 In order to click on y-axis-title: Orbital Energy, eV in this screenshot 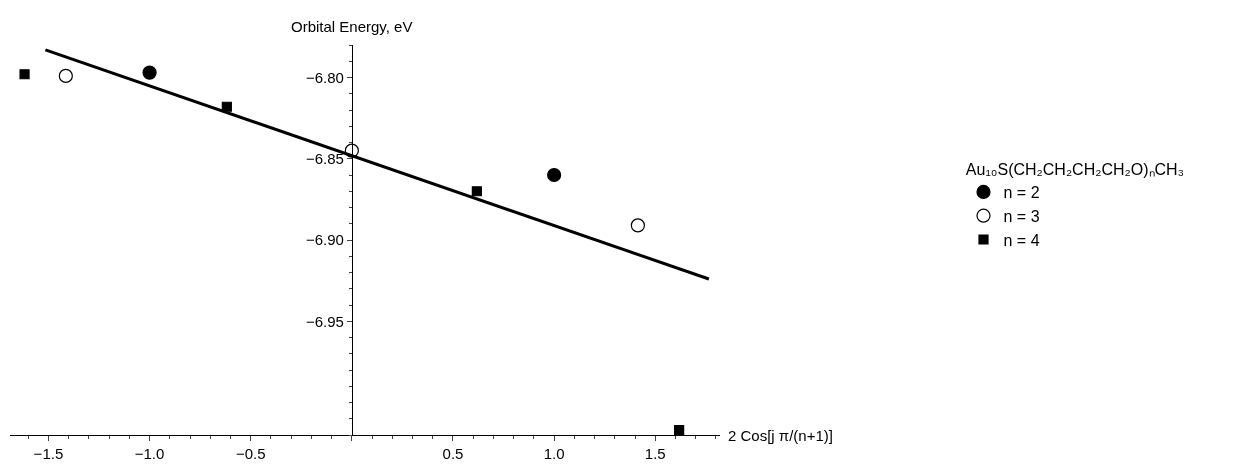, I will do `click(352, 26)`.